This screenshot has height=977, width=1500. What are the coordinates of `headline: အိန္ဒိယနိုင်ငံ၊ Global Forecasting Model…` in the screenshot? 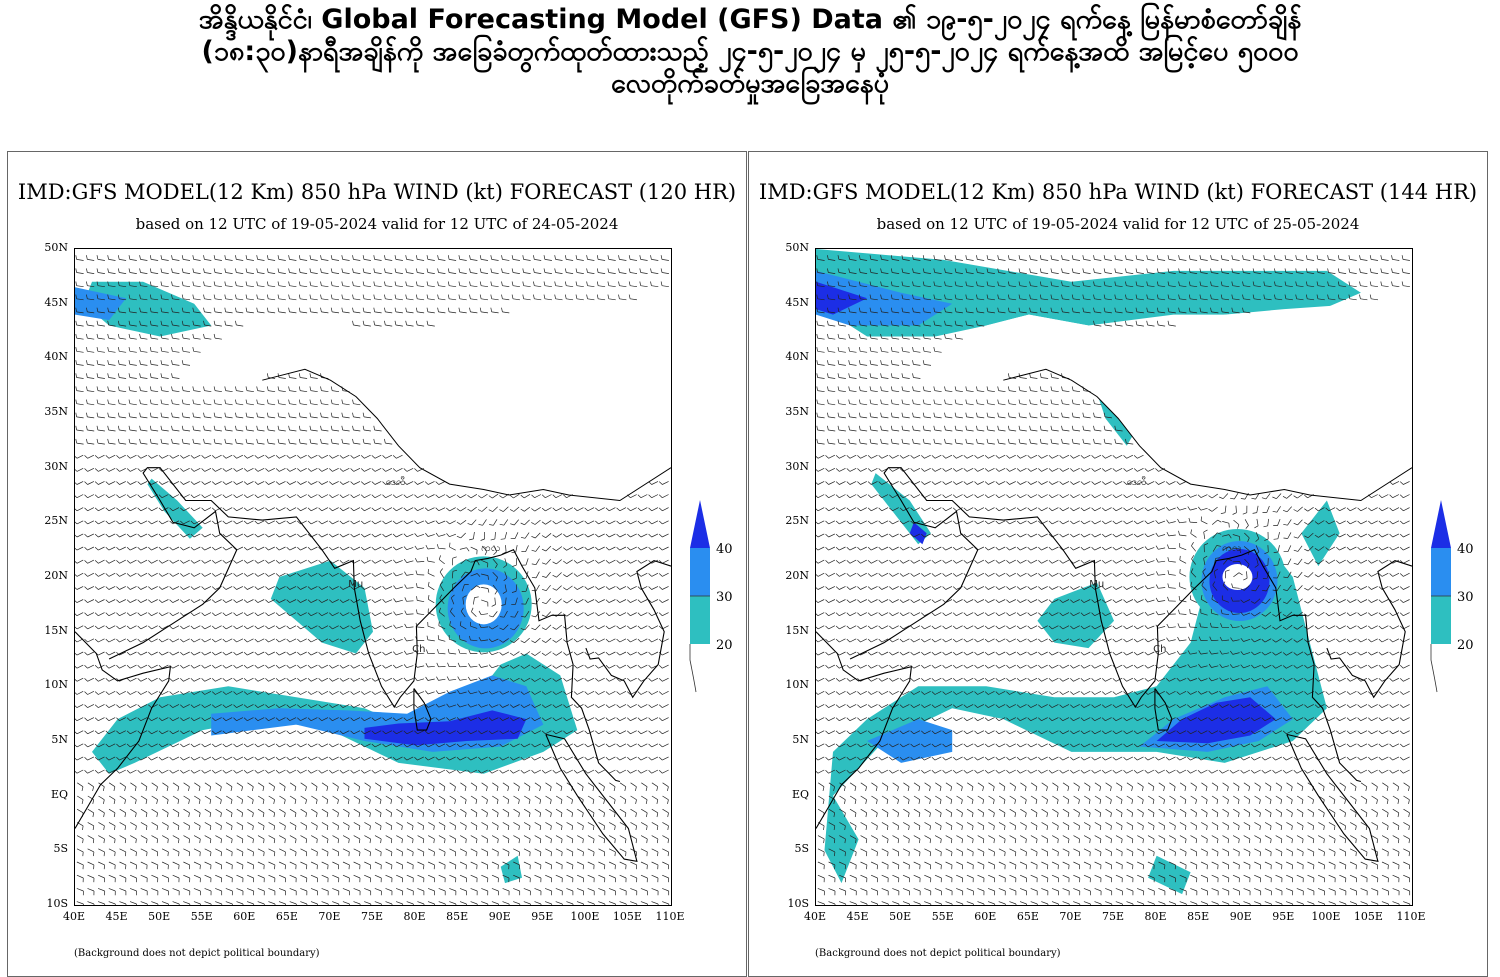 It's located at (750, 52).